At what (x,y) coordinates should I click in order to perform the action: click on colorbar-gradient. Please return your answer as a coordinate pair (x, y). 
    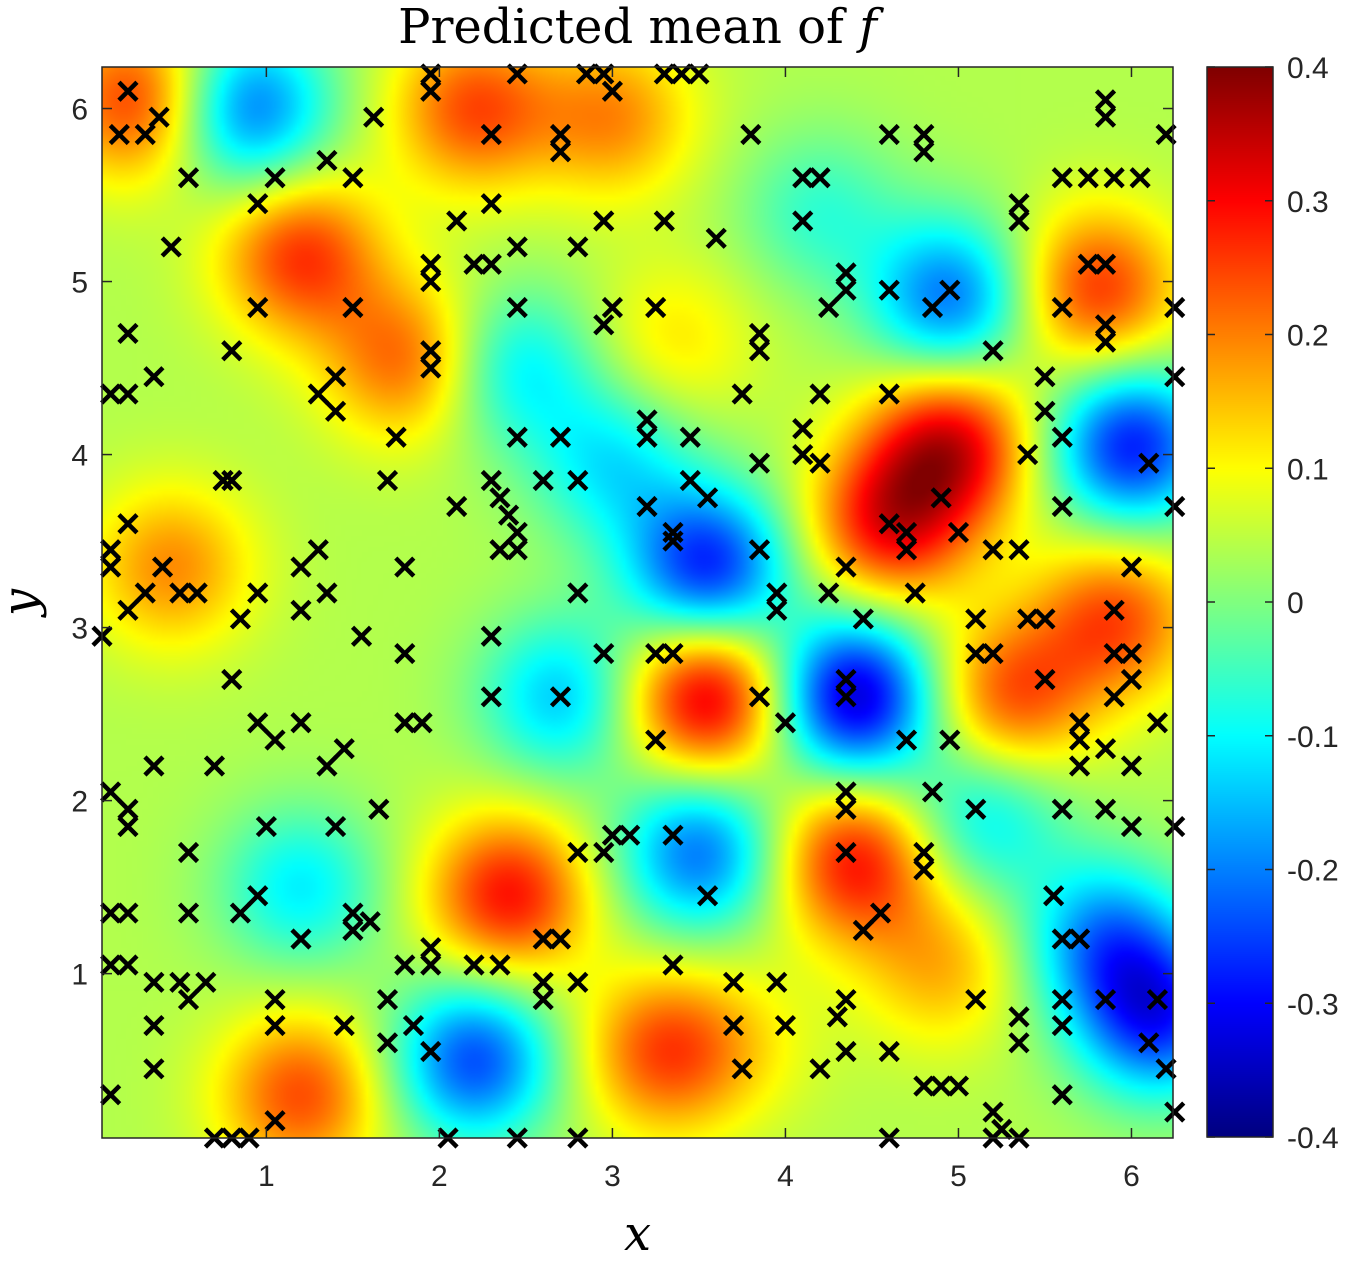
    Looking at the image, I should click on (1240, 602).